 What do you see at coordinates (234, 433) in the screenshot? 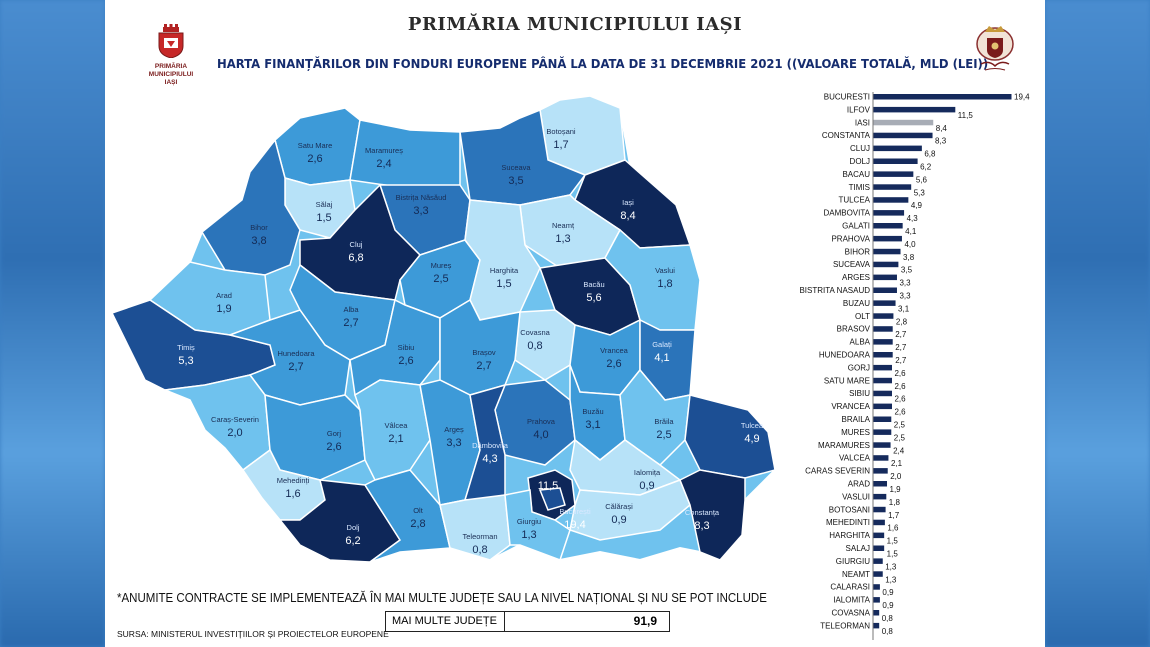
I see `county-value-label: 2,0` at bounding box center [234, 433].